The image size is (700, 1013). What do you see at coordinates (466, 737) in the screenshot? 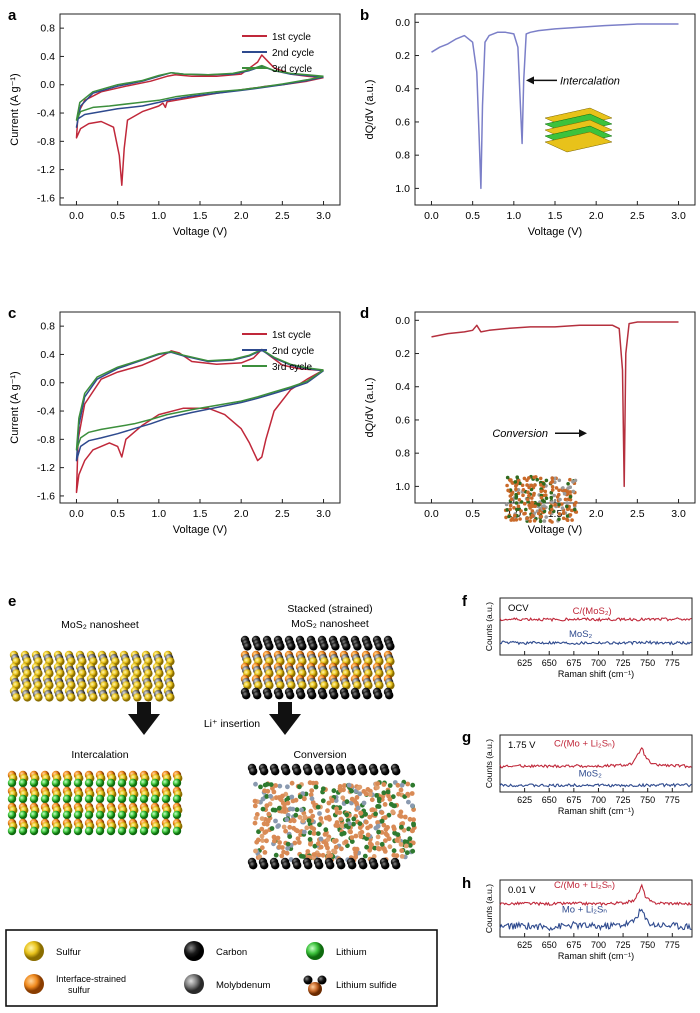
I see `panel-letter-g: g` at bounding box center [466, 737].